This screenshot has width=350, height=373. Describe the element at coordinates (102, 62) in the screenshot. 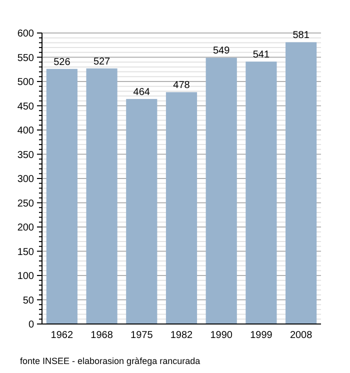

I see `data-label: 527` at that location.